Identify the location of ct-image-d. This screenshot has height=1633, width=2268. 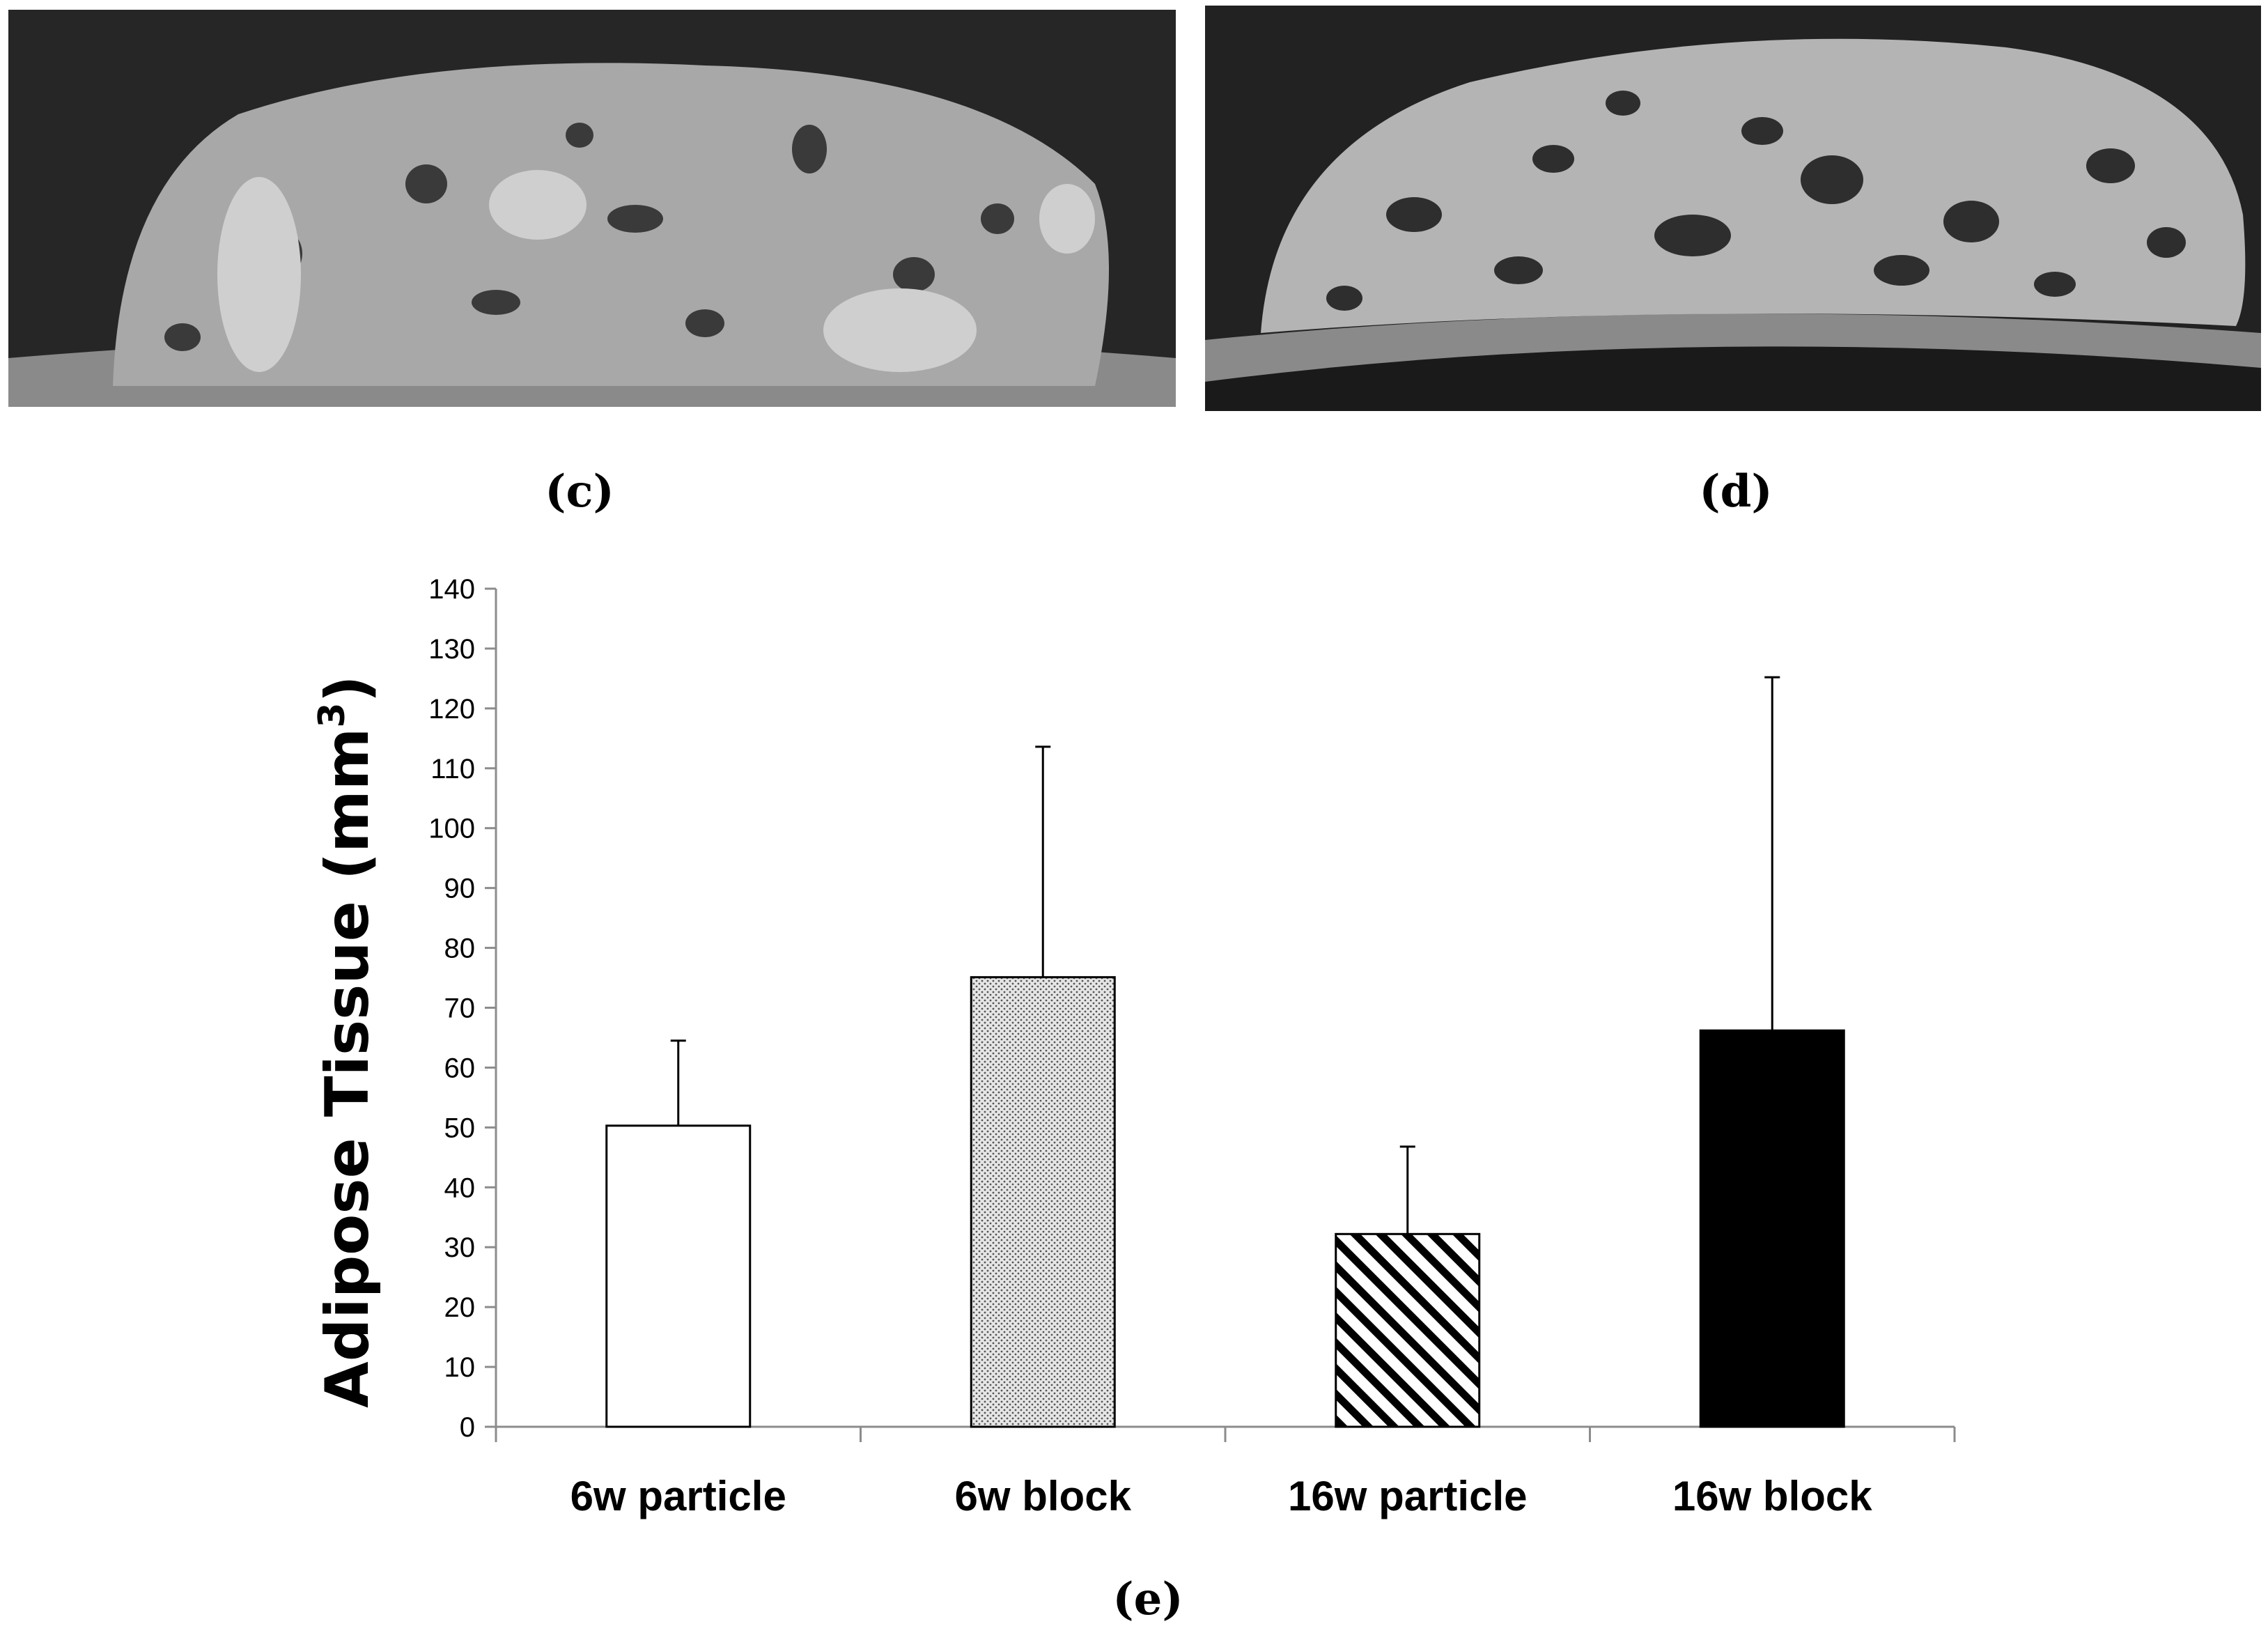
(1733, 208).